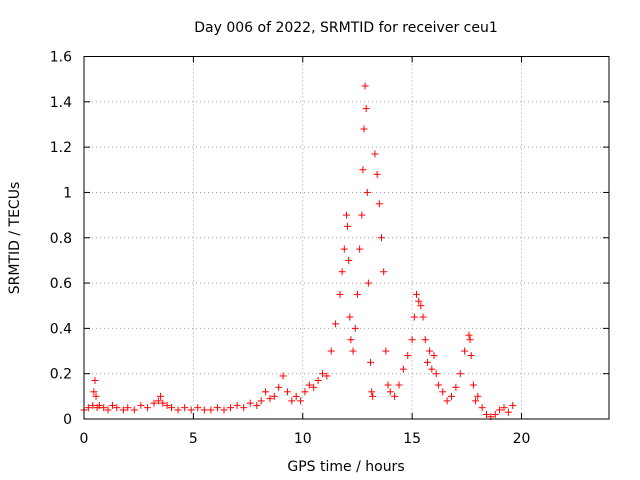 This screenshot has height=480, width=640. What do you see at coordinates (61, 58) in the screenshot?
I see `y-tick-label: 1.6` at bounding box center [61, 58].